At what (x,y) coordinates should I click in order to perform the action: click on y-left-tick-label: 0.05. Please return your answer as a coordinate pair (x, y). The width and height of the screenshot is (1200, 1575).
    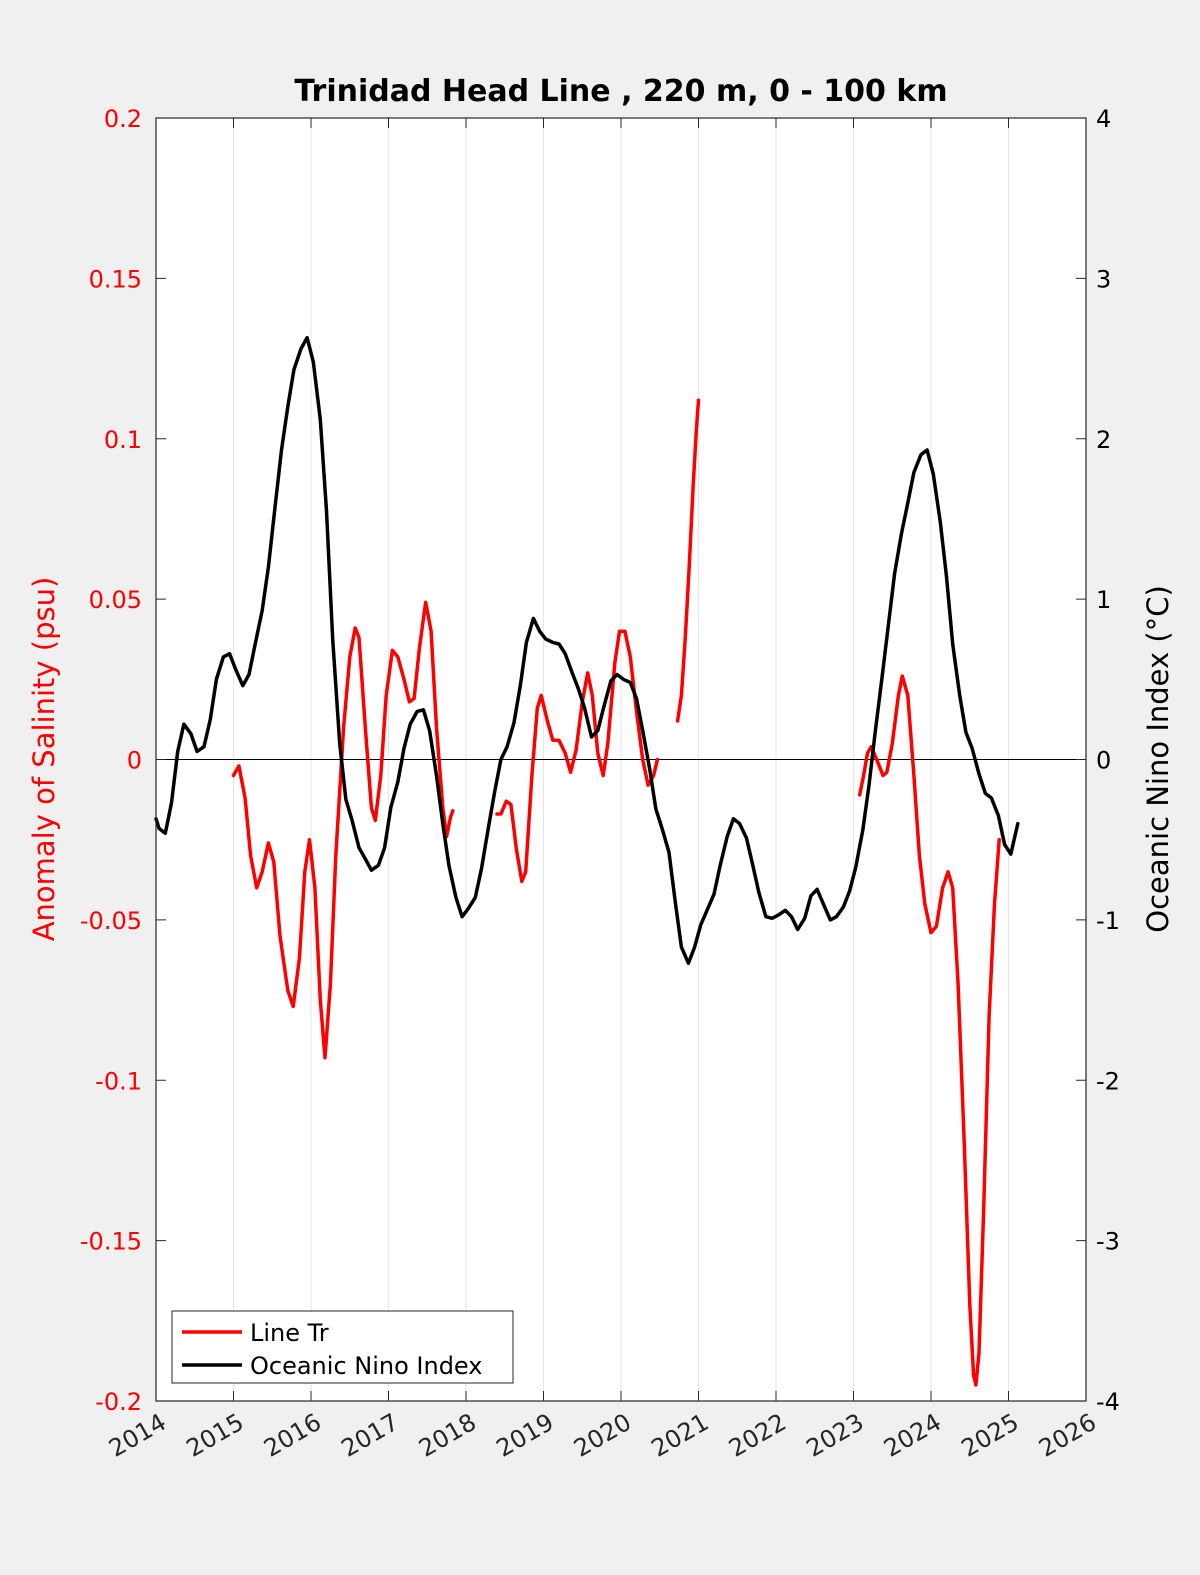
    Looking at the image, I should click on (115, 600).